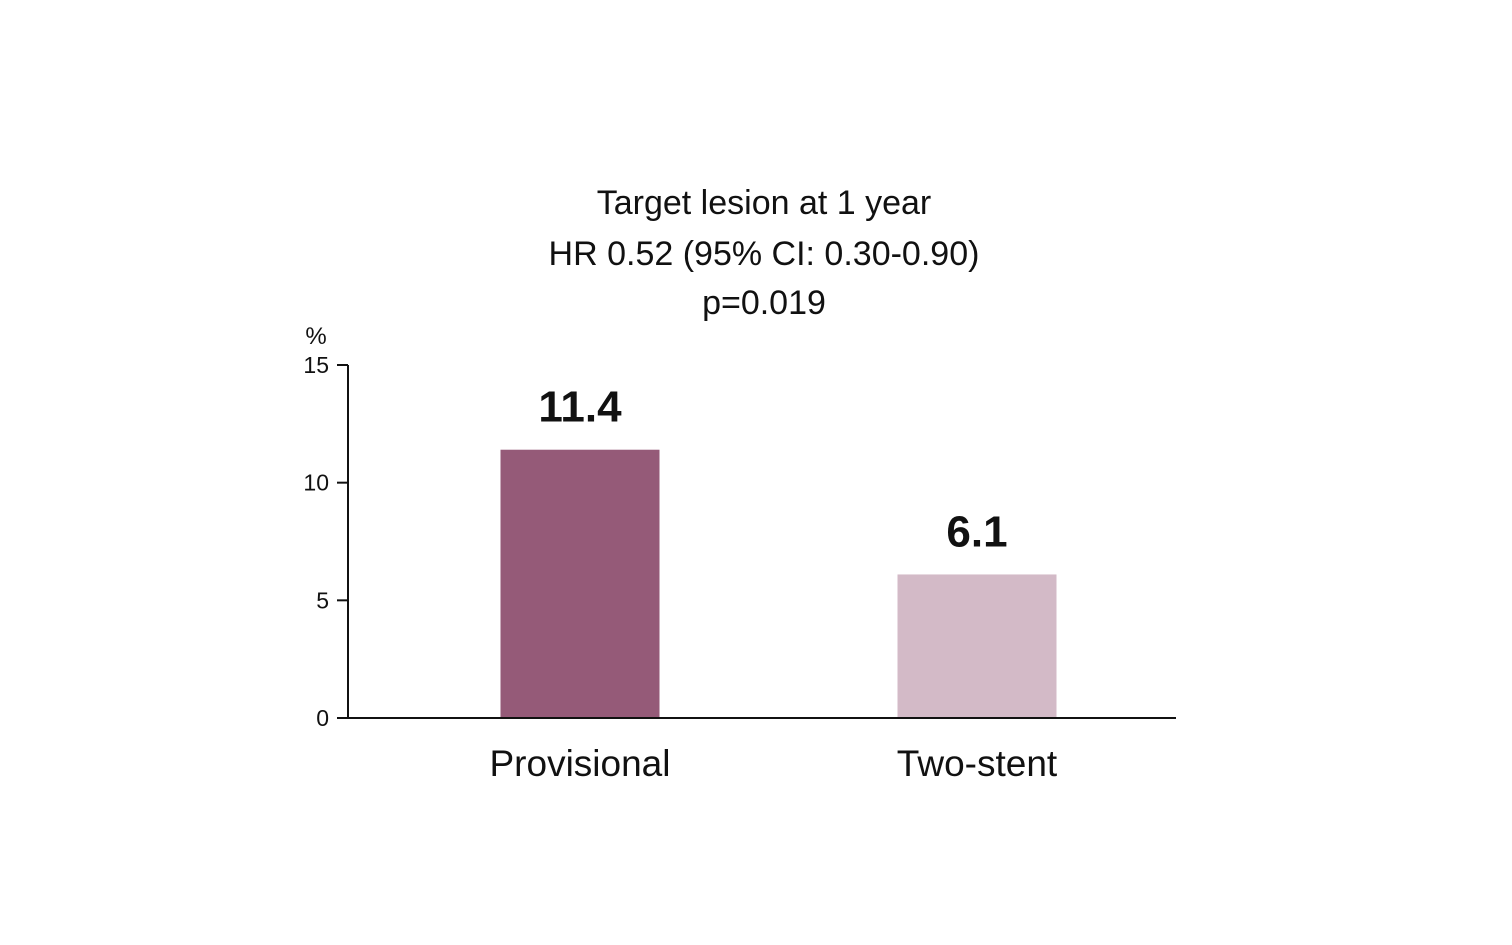 This screenshot has height=945, width=1512. I want to click on x-category-label: Provisional, so click(580, 763).